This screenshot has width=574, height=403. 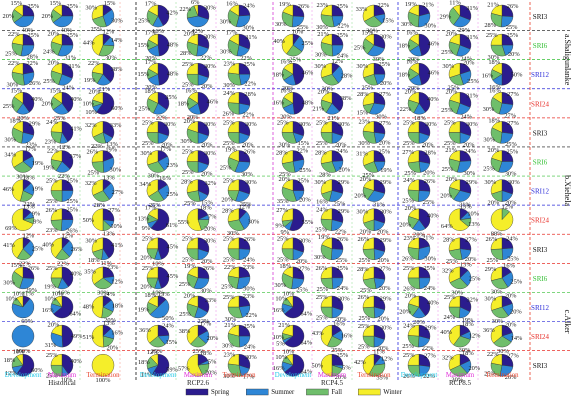 I want to click on pie-slice-label: 31%, so click(x=51, y=345).